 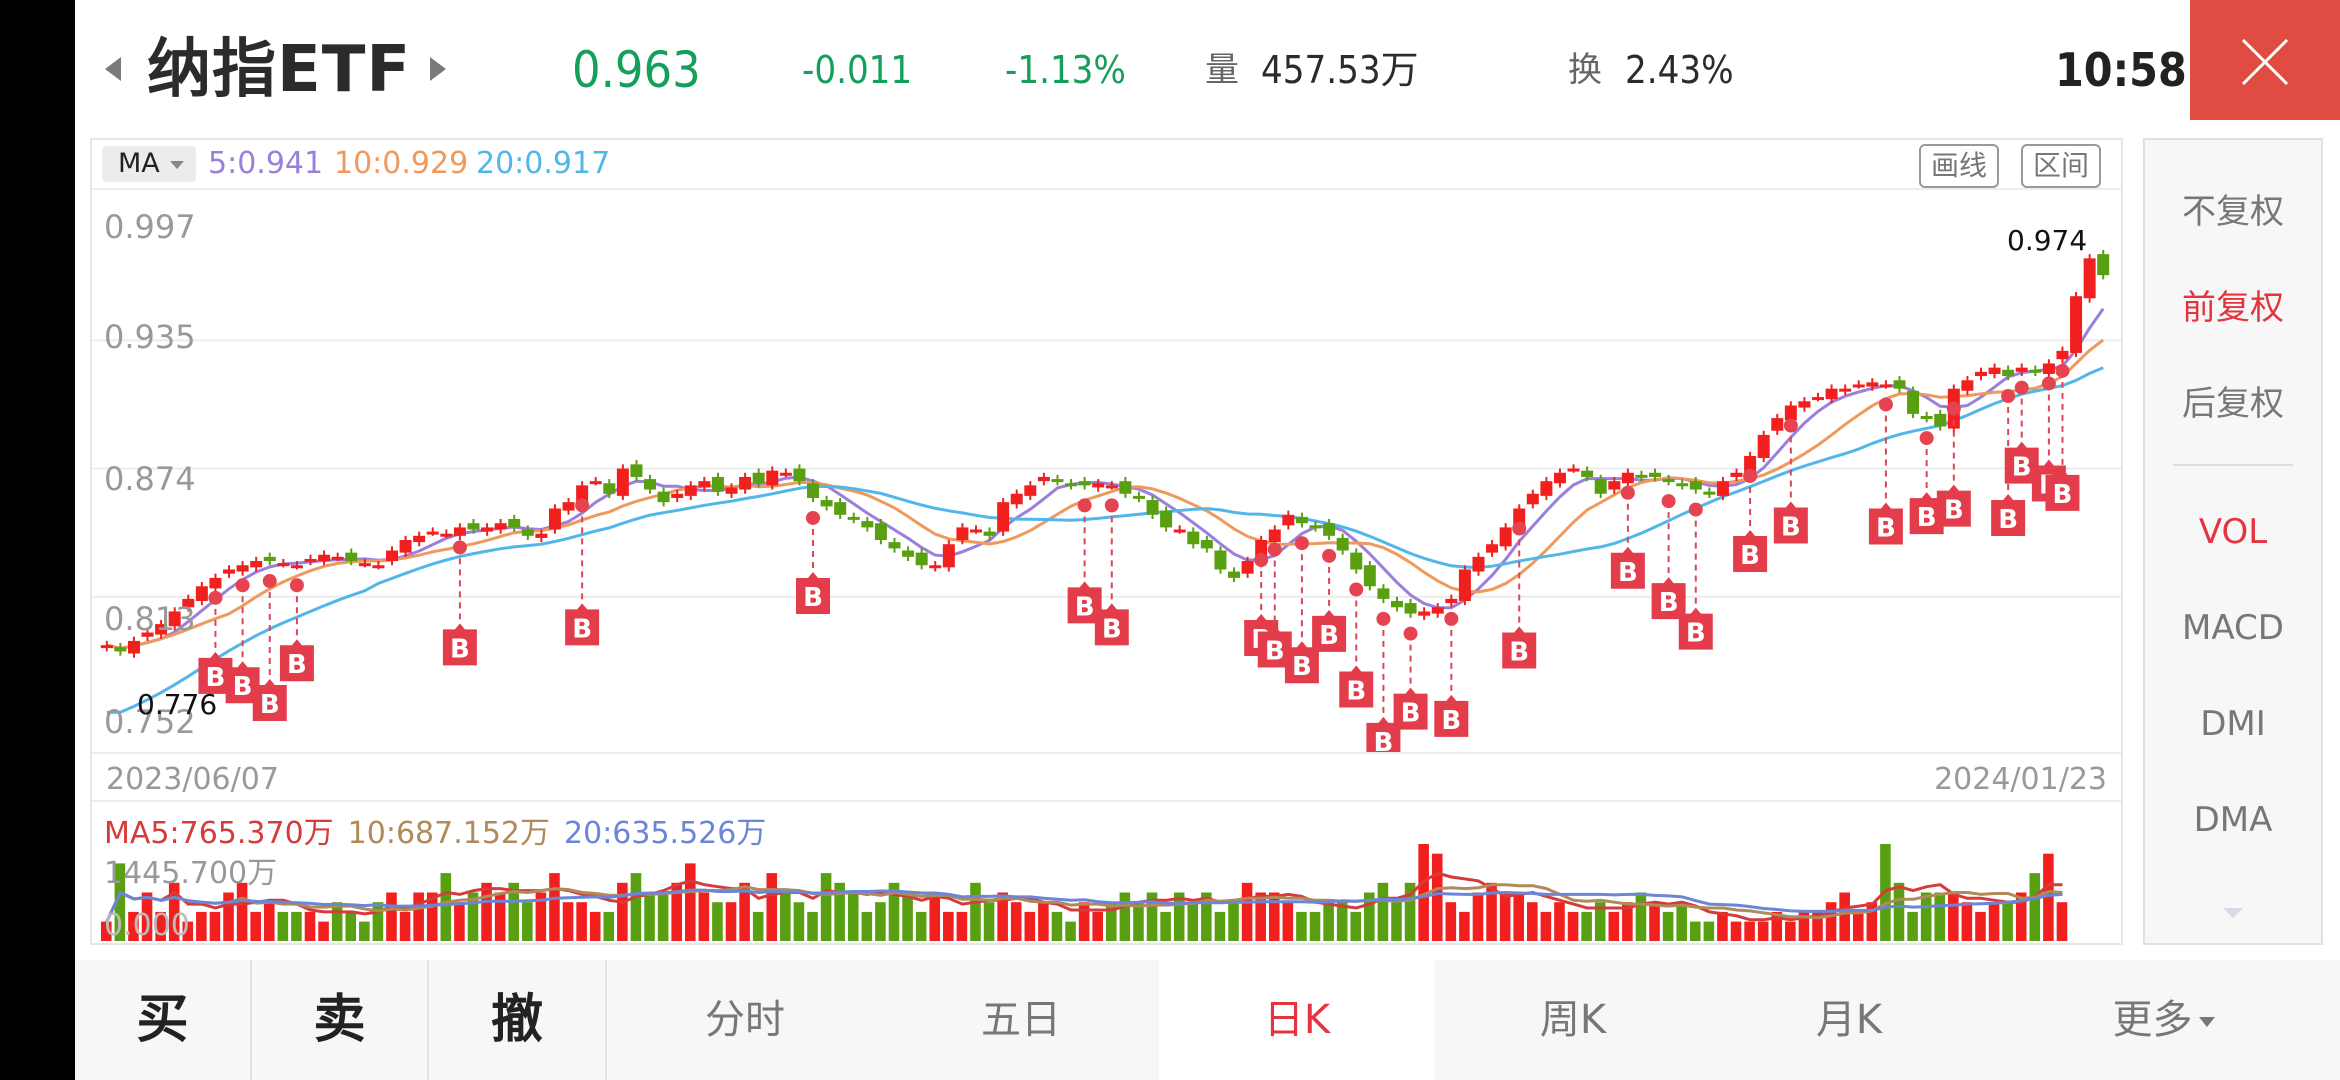 What do you see at coordinates (2020, 779) in the screenshot?
I see `end-date: 2024/01/23` at bounding box center [2020, 779].